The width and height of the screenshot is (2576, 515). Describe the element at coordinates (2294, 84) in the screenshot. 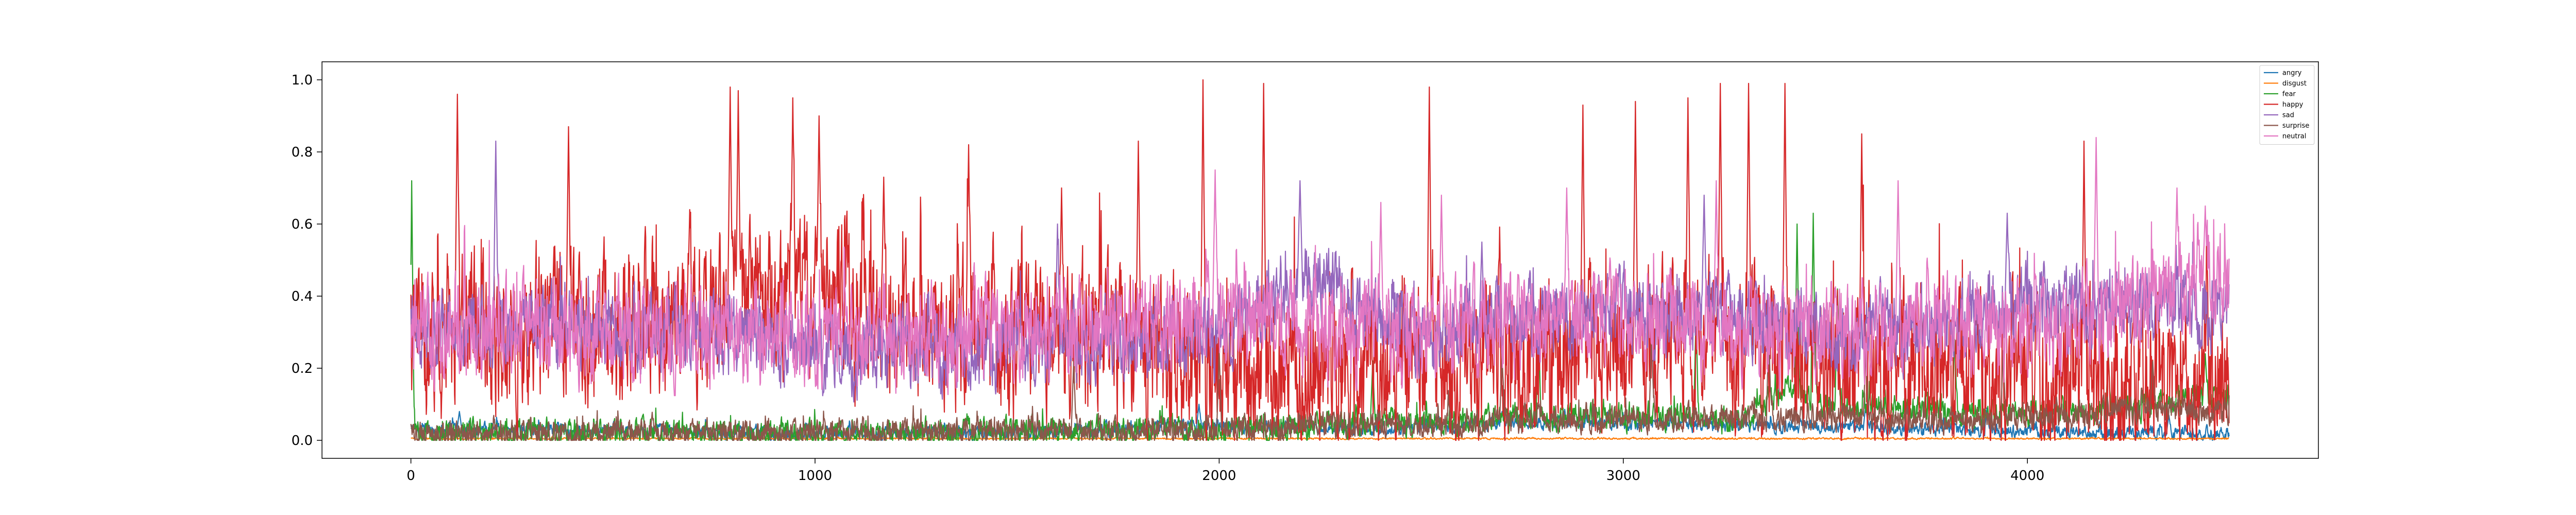

I see `legend-label-disgust: disgust` at that location.